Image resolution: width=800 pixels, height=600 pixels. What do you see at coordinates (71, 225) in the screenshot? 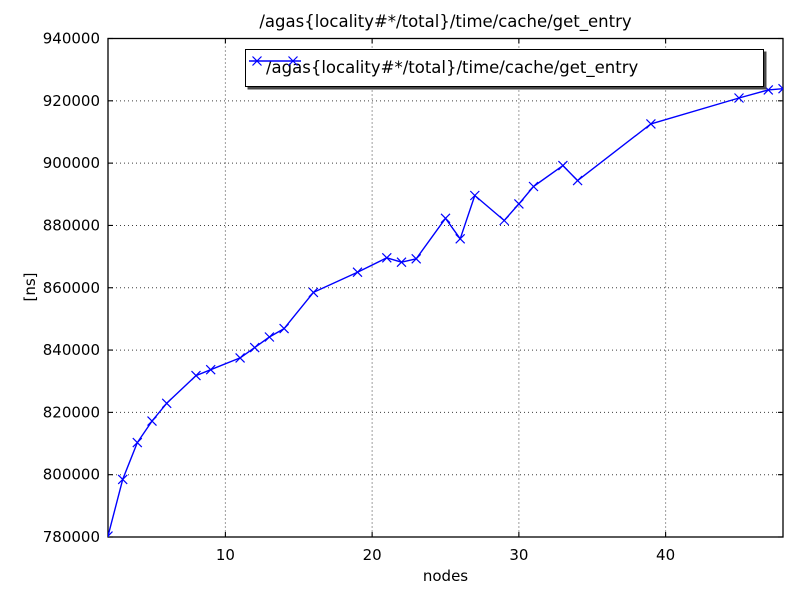
I see `y-tick-label: 880000` at bounding box center [71, 225].